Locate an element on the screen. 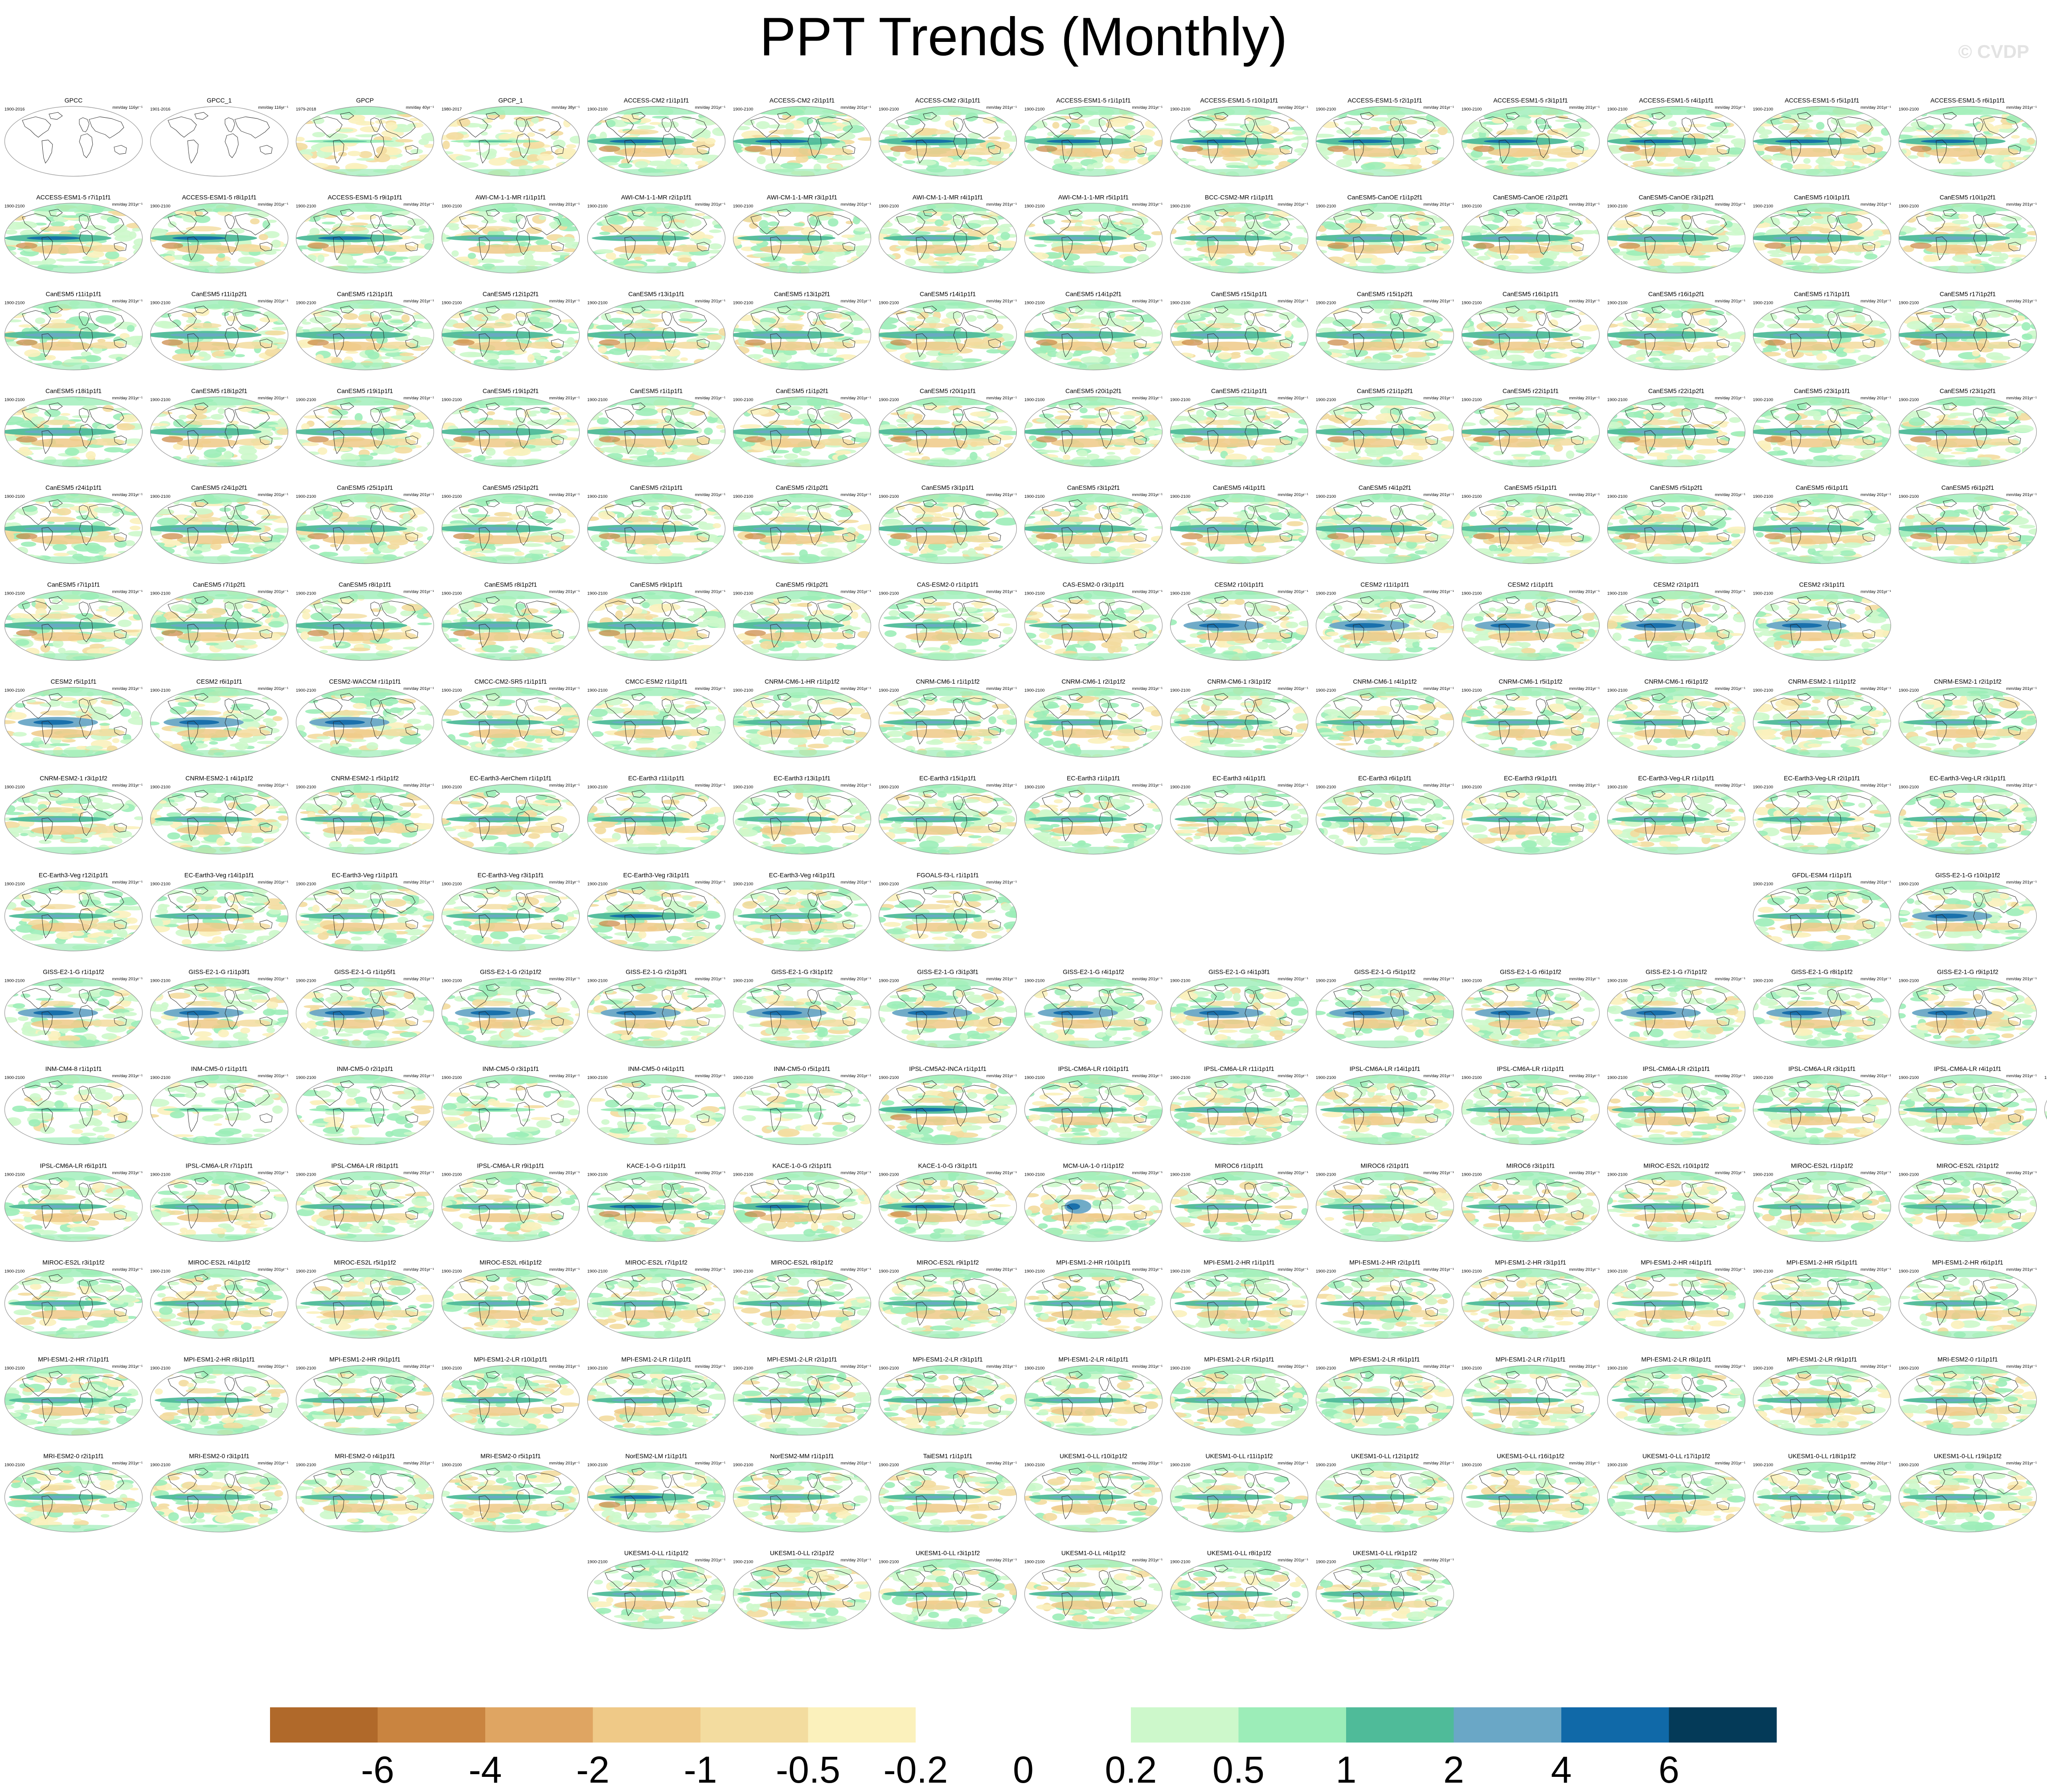  panel-title: CanESM5 r25i1p2f1 is located at coordinates (511, 487).